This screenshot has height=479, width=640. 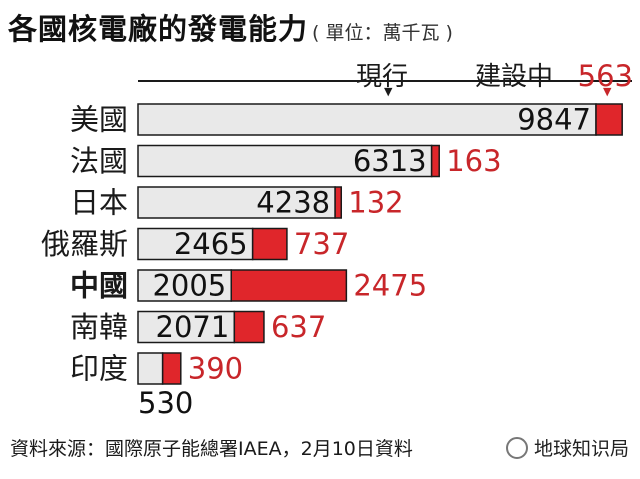 What do you see at coordinates (99, 286) in the screenshot?
I see `category-label: 中國` at bounding box center [99, 286].